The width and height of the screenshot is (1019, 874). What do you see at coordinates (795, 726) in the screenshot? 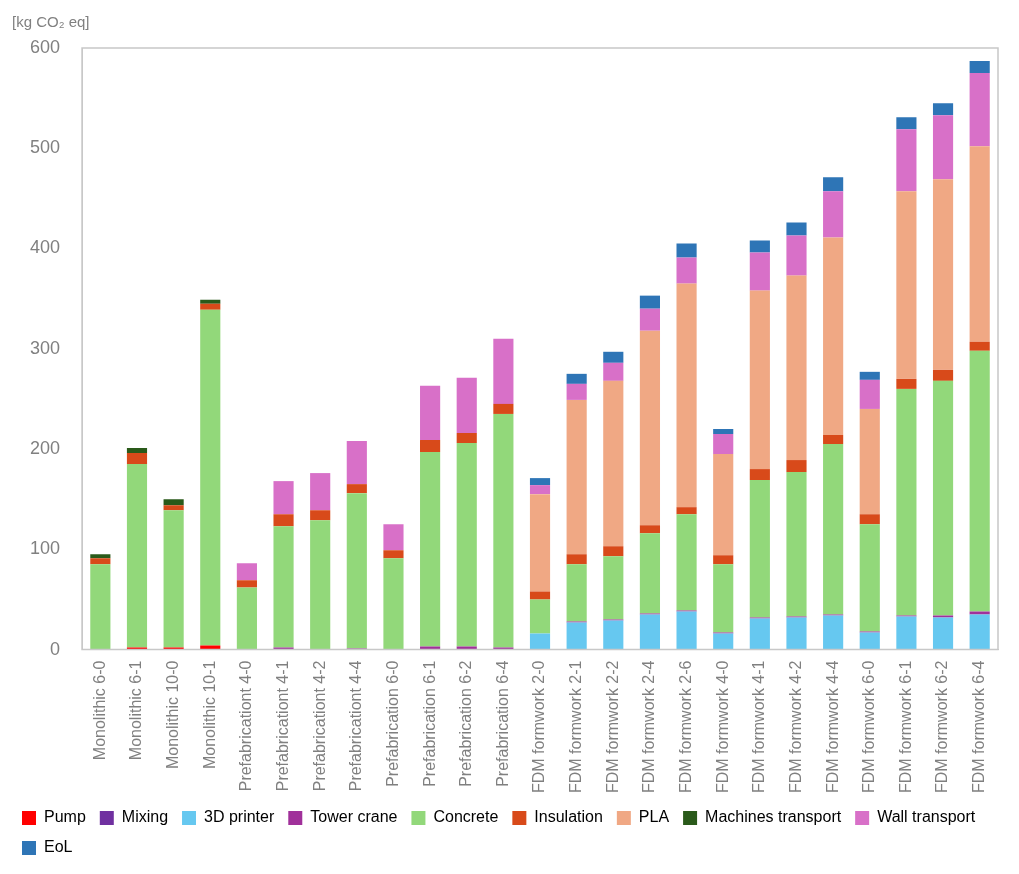
I see `x-tick-label: FDM formwork 4-2` at bounding box center [795, 726].